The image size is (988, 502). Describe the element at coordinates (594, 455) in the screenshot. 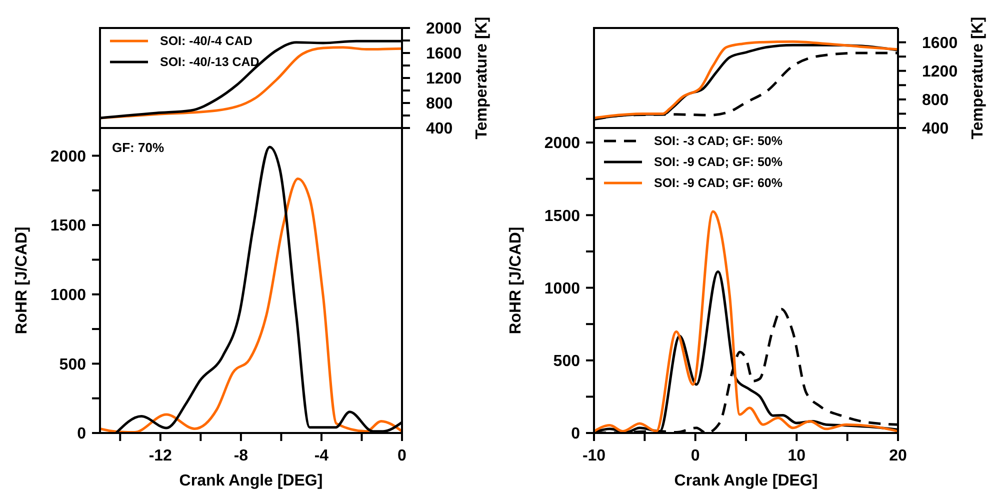

I see `x-tick-label: -10` at that location.